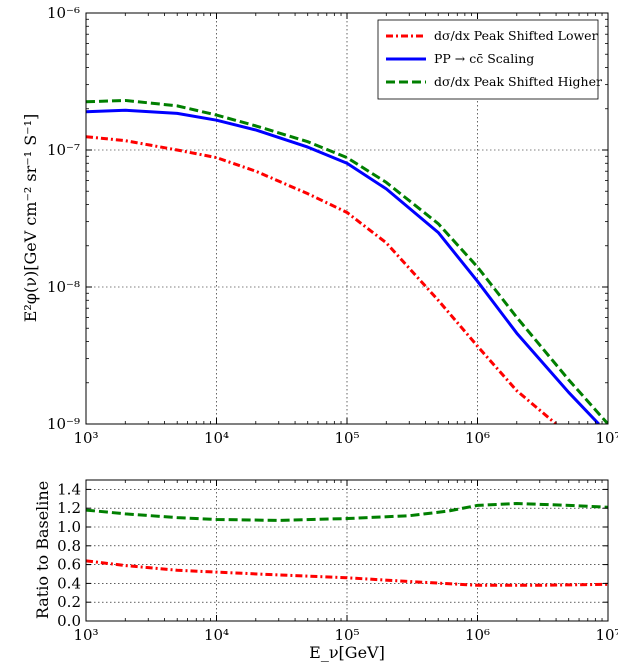  What do you see at coordinates (69, 621) in the screenshot?
I see `ratio-y-tick-label: 0.0` at bounding box center [69, 621].